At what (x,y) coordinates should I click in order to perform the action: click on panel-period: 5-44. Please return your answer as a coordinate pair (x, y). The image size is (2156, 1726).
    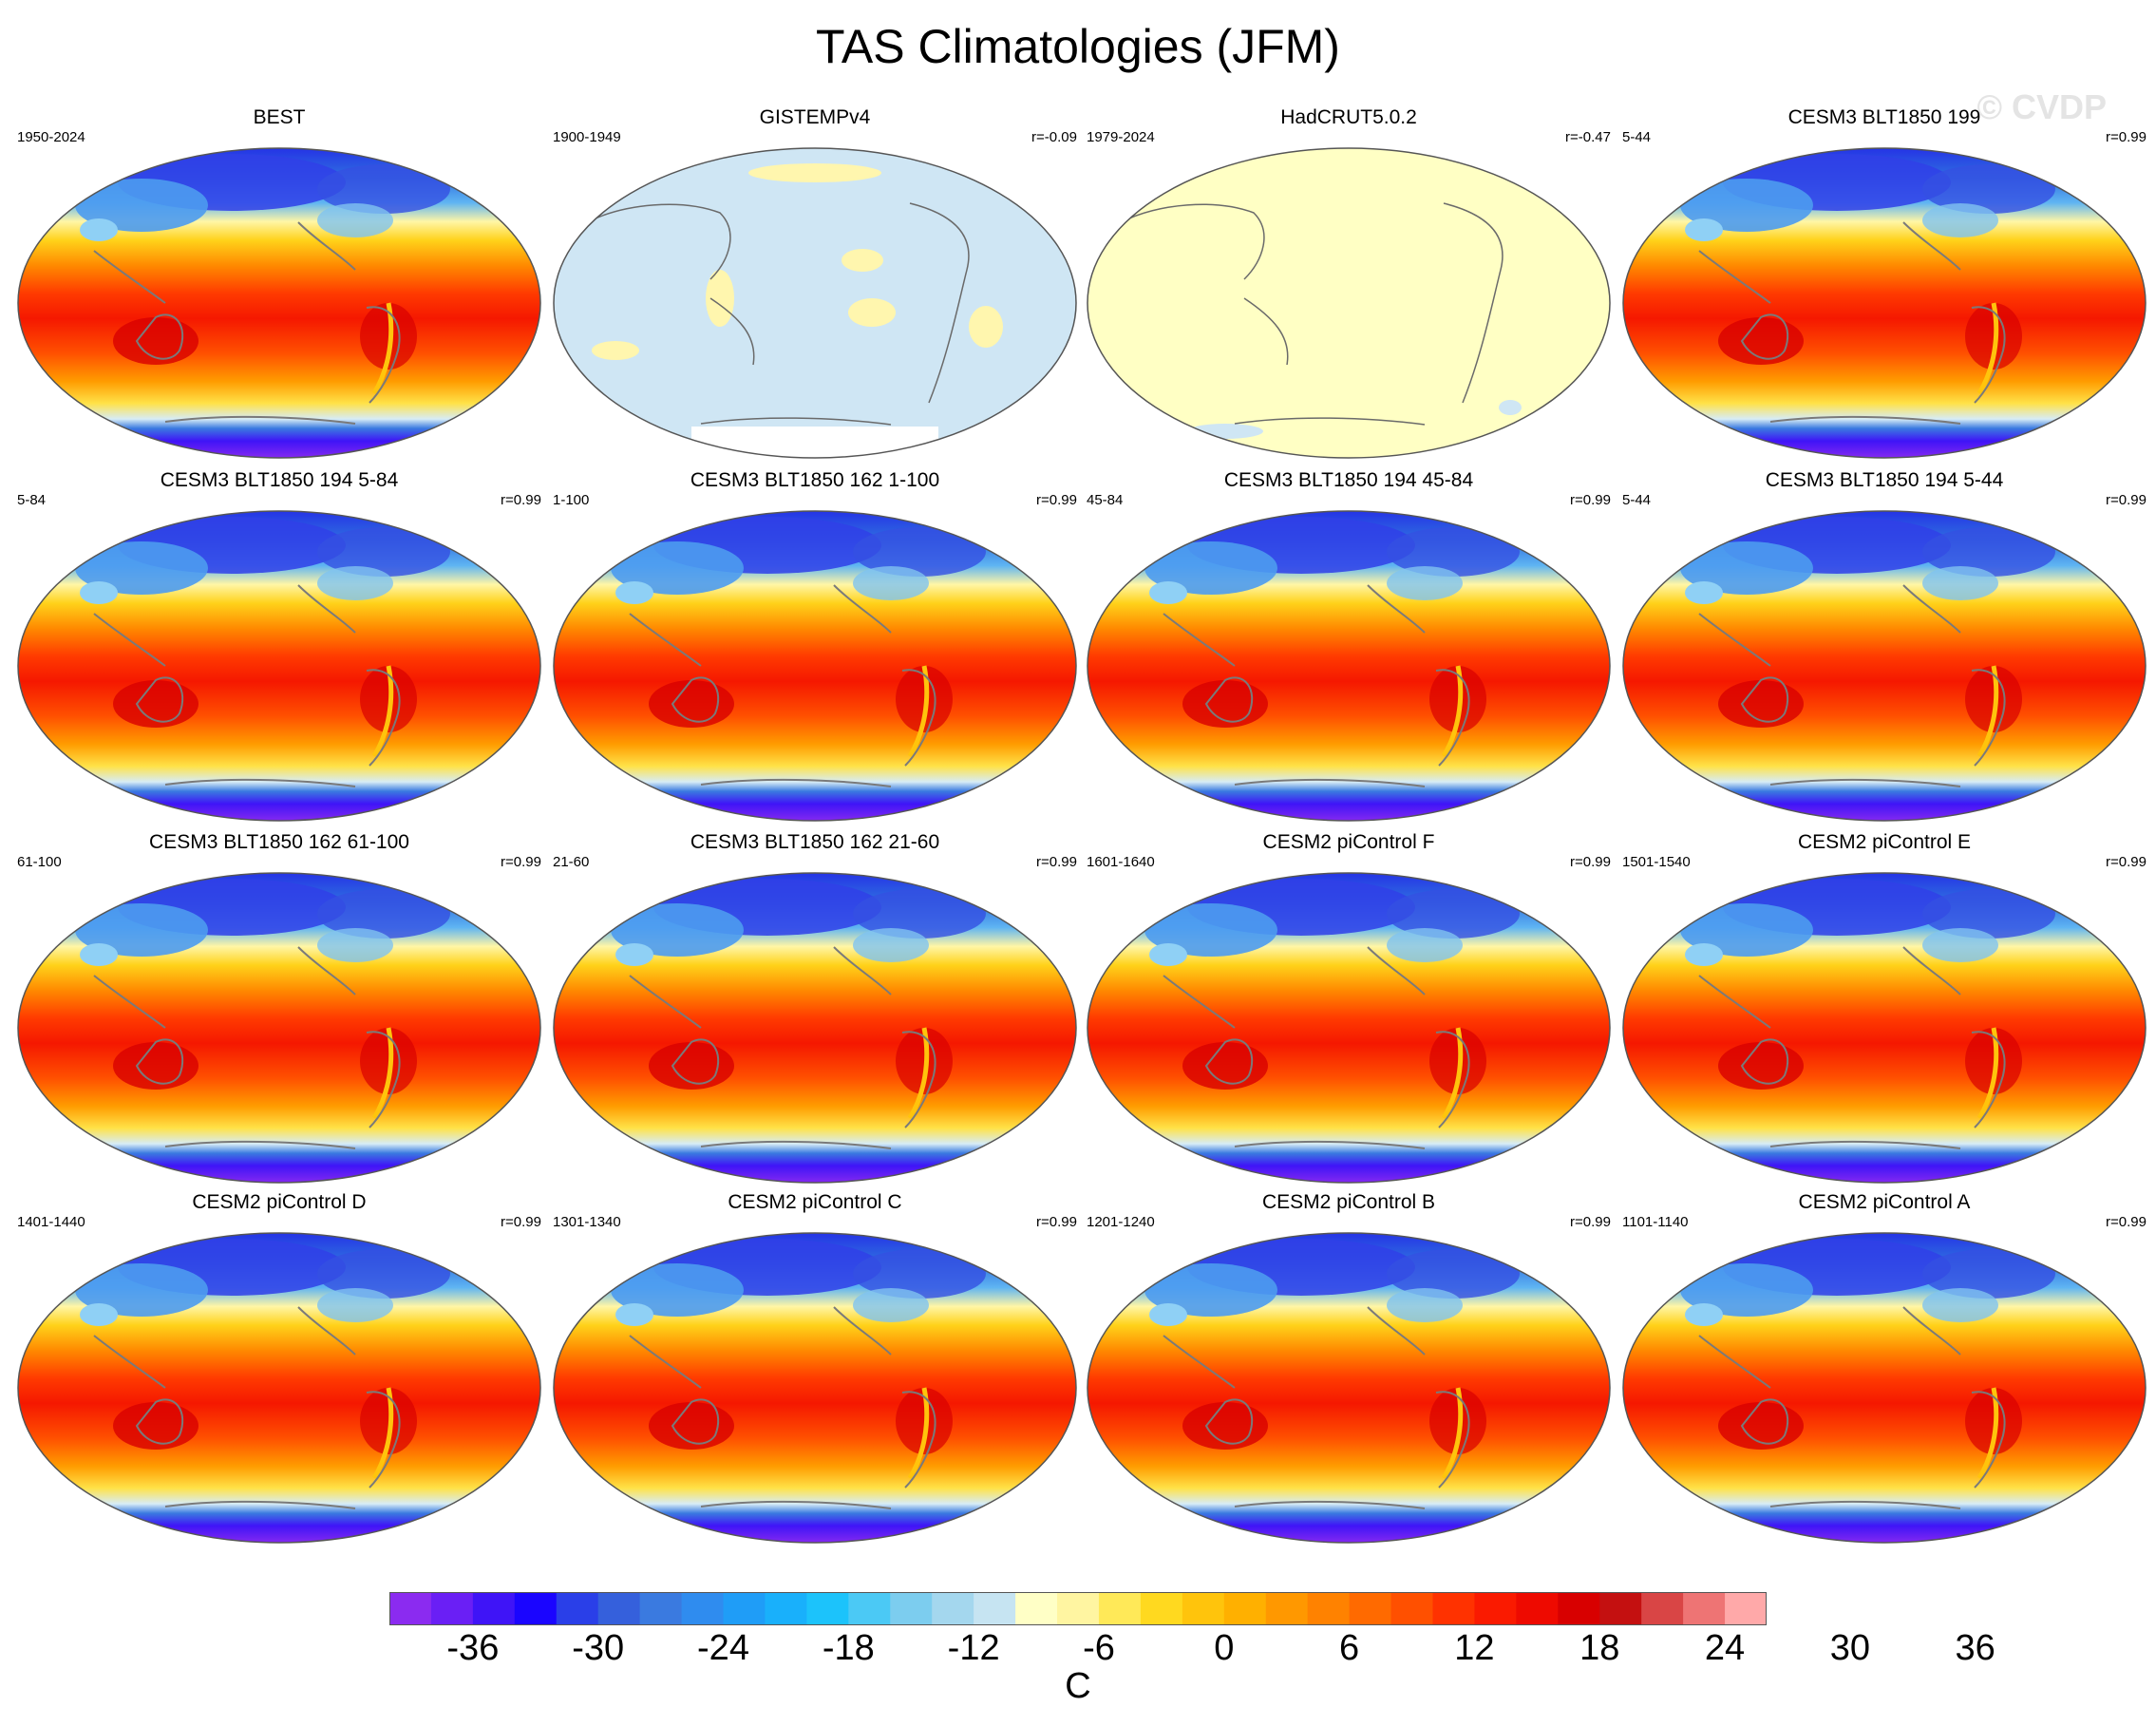
    Looking at the image, I should click on (1637, 500).